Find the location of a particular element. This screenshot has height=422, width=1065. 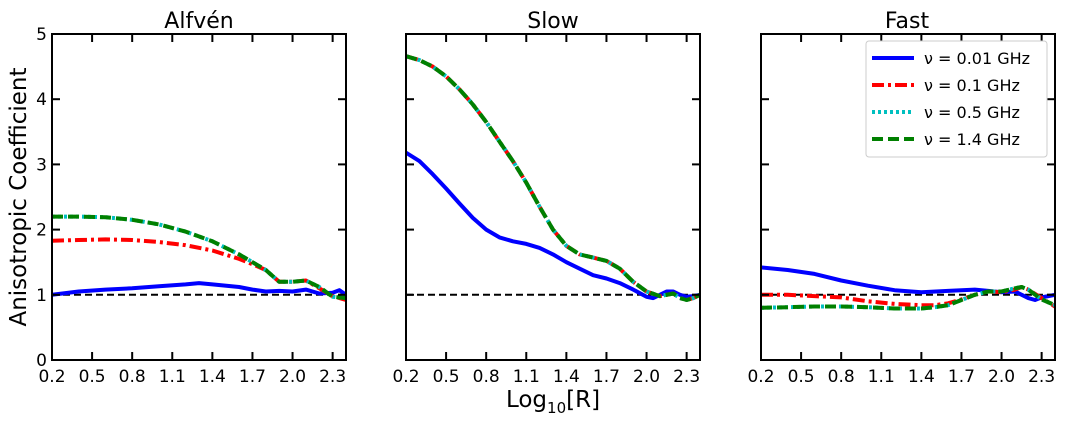

y-tick-label: 1 is located at coordinates (41, 296).